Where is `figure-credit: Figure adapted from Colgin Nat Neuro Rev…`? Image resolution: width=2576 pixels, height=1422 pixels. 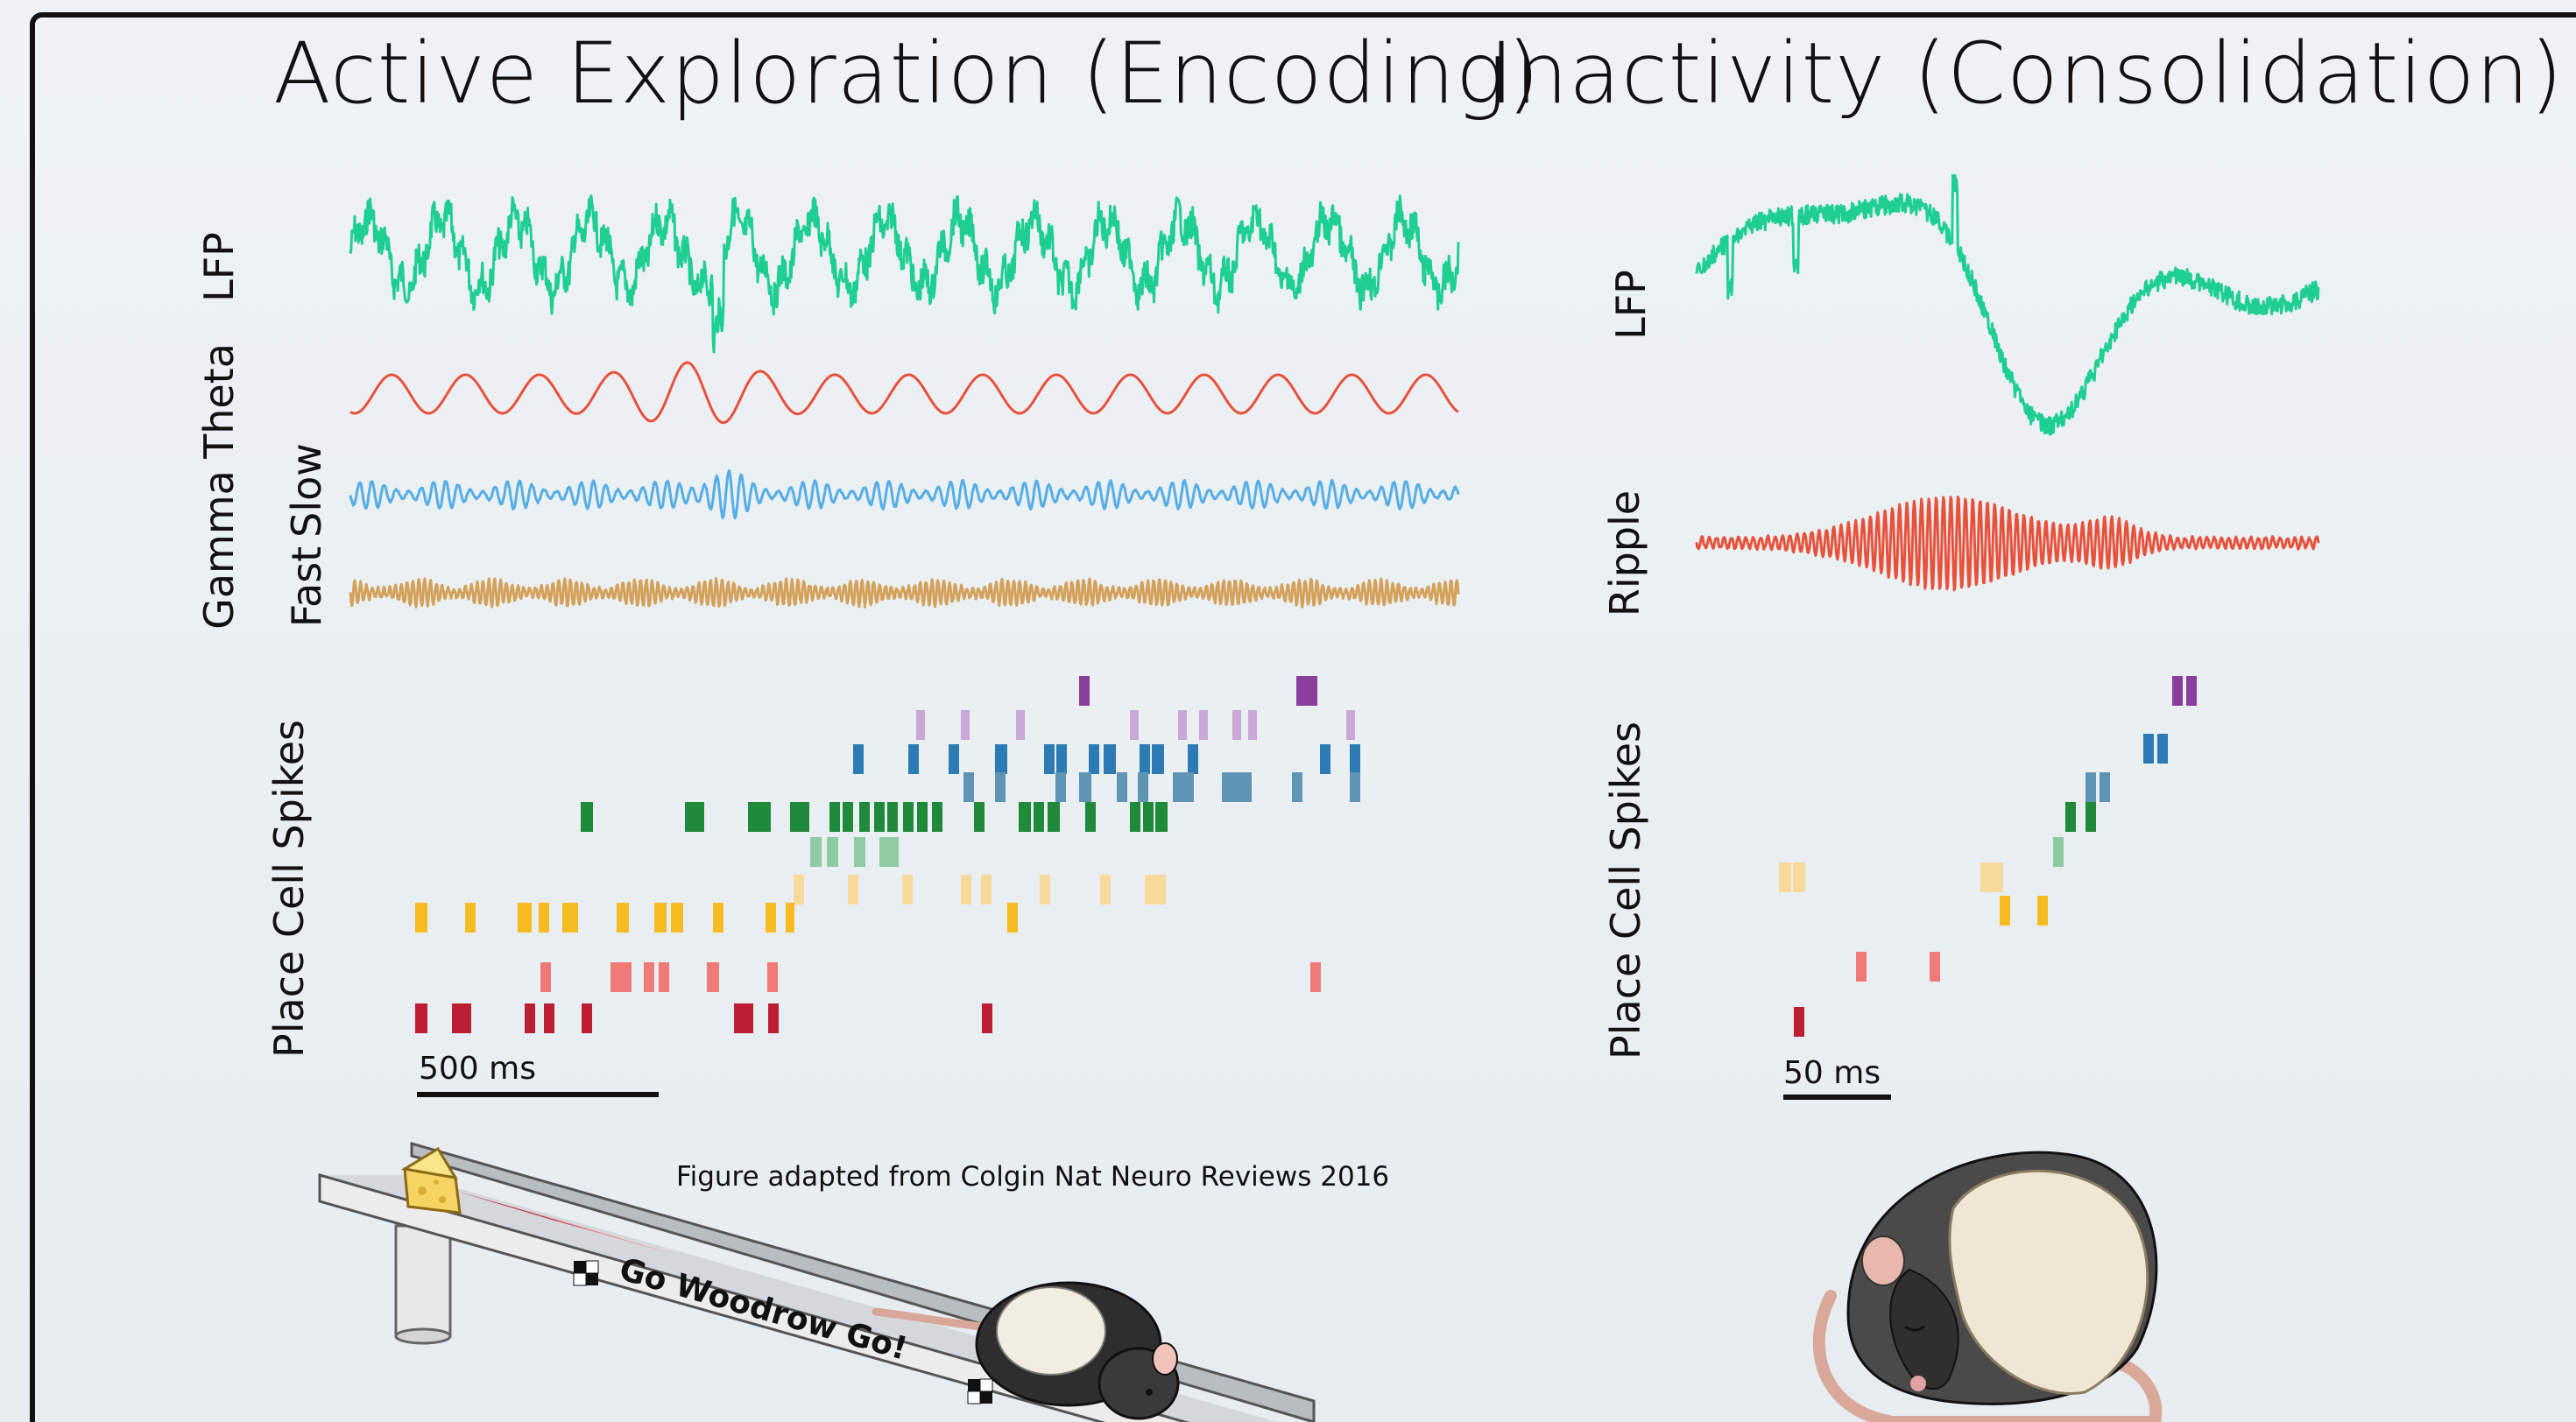
figure-credit: Figure adapted from Colgin Nat Neuro Rev… is located at coordinates (1033, 1177).